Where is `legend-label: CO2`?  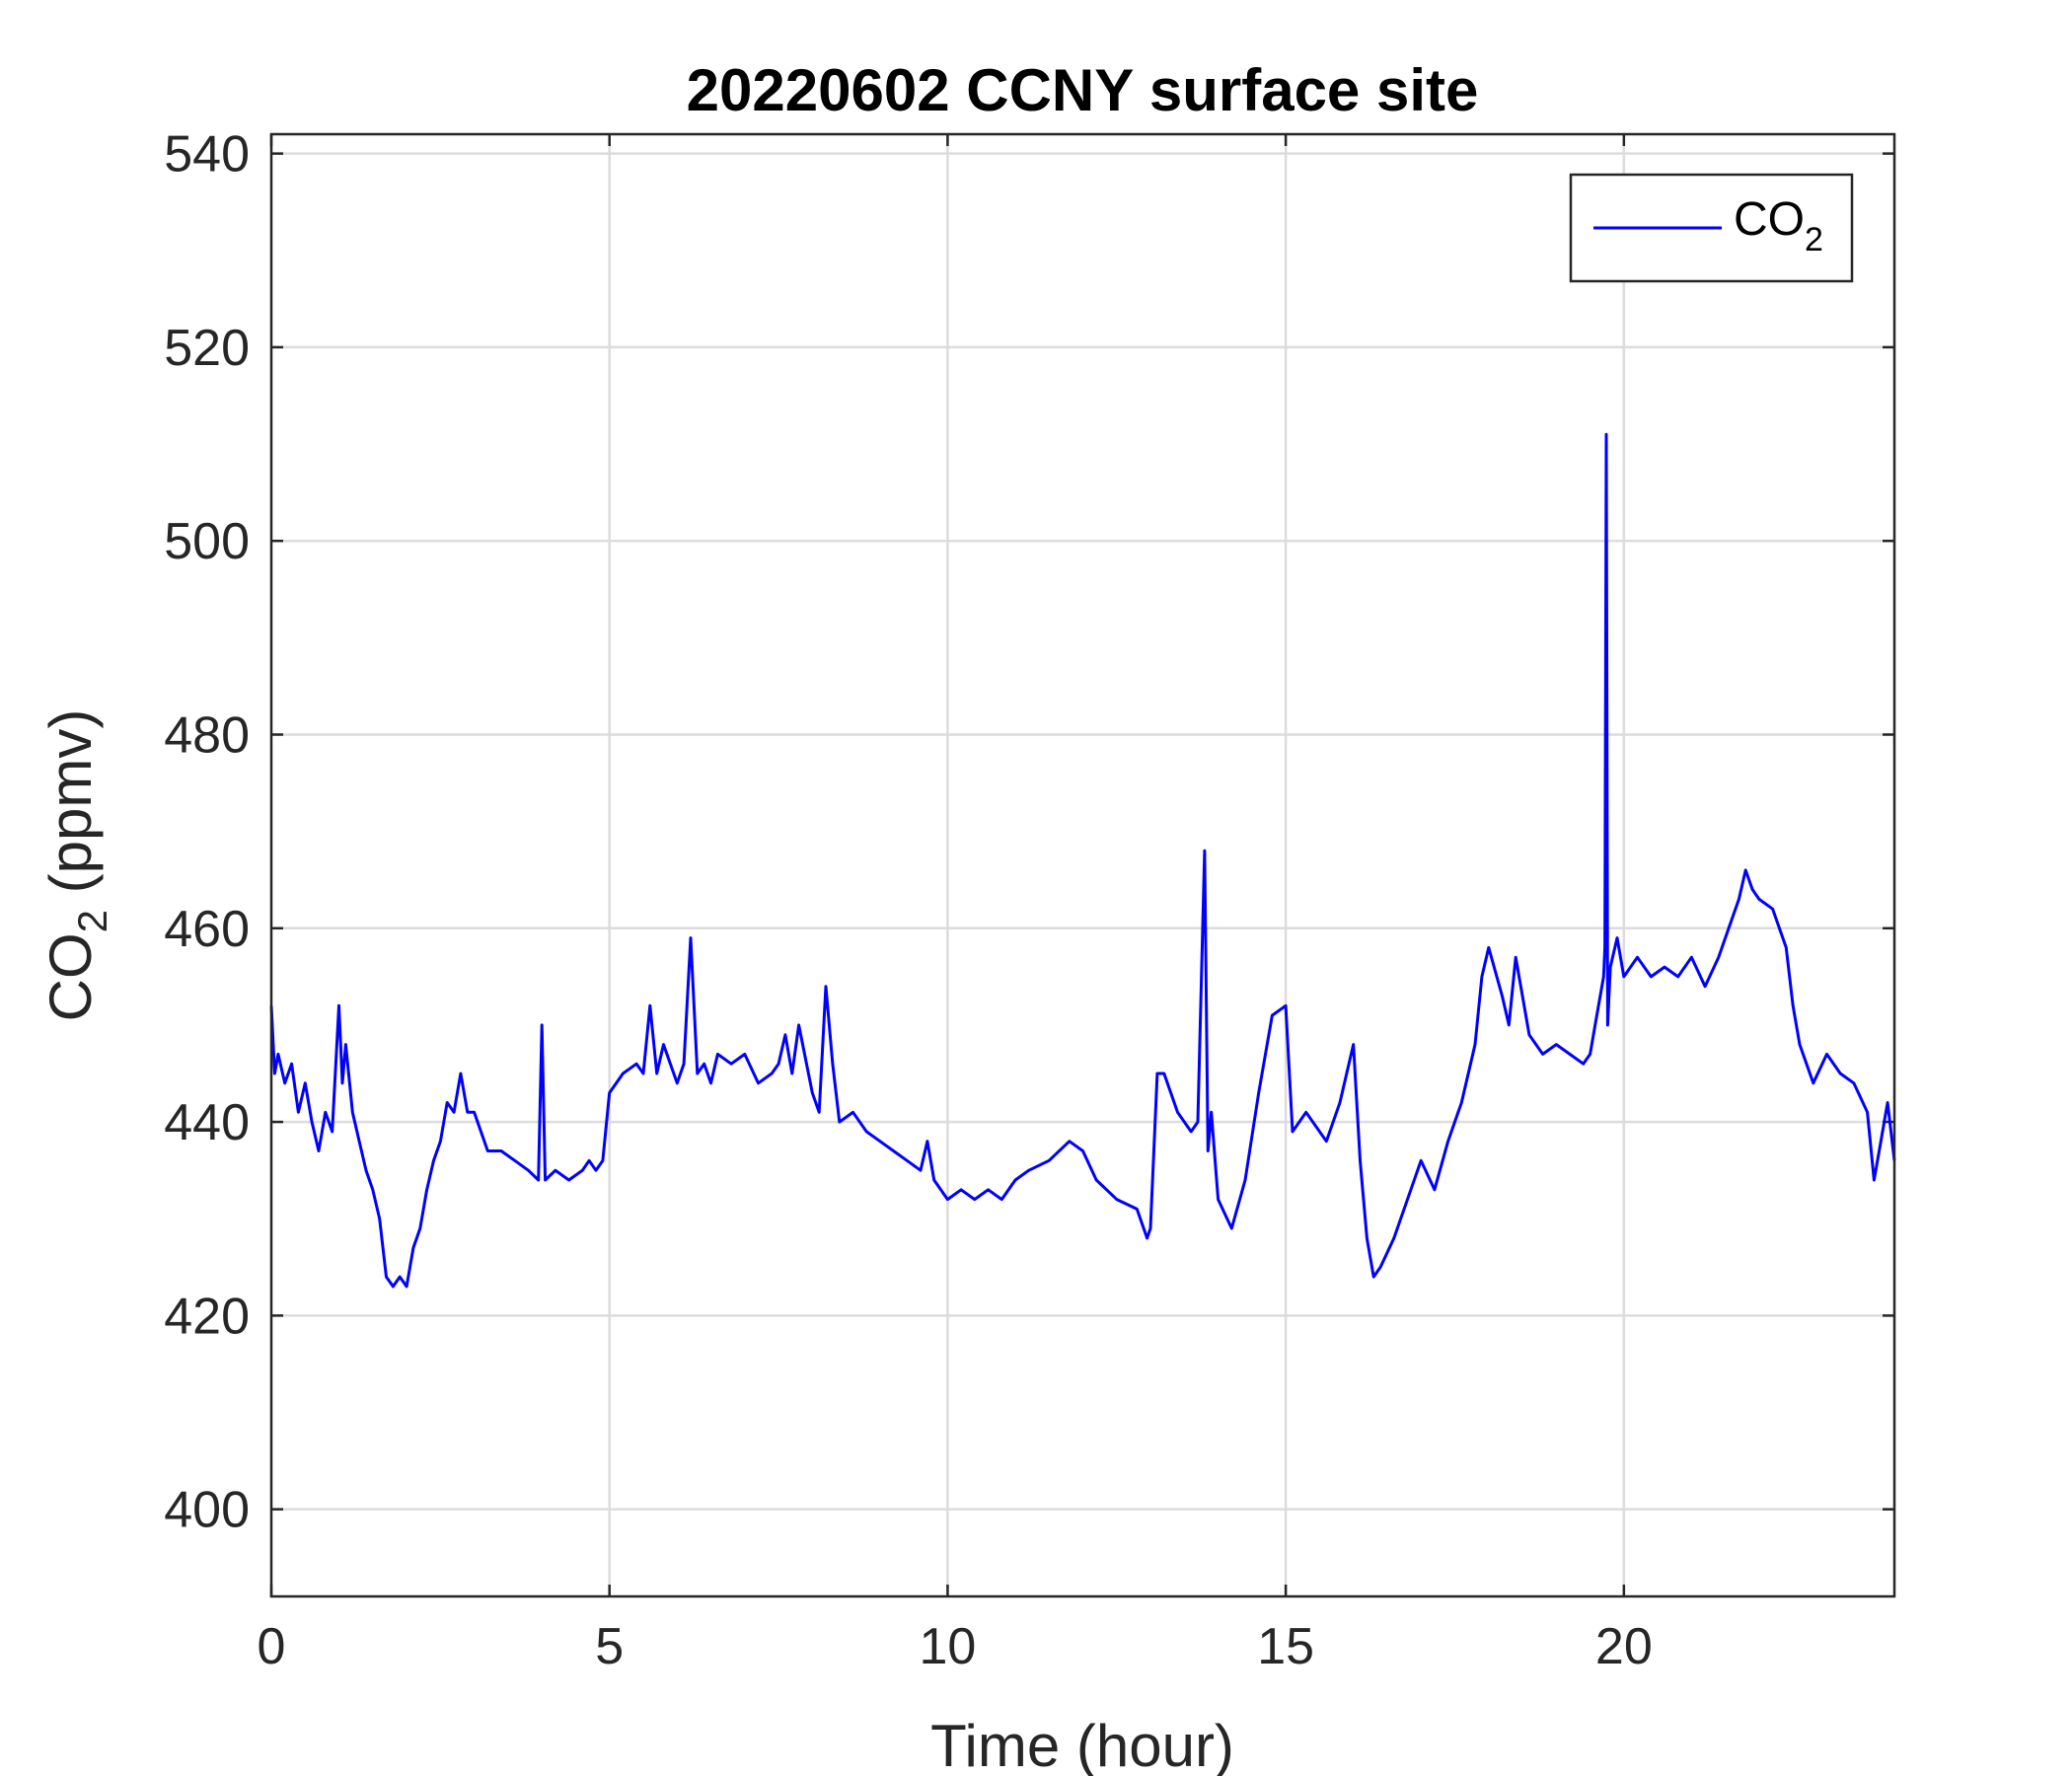 legend-label: CO2 is located at coordinates (1779, 226).